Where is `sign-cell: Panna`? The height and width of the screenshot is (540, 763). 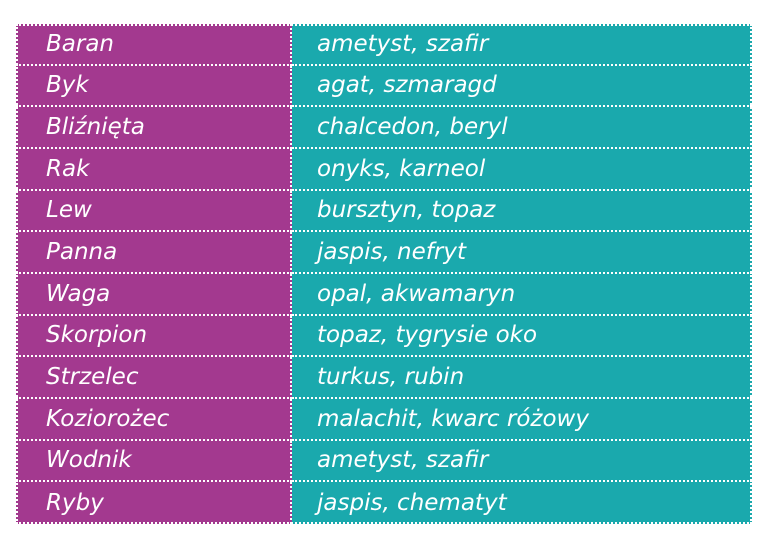
sign-cell: Panna is located at coordinates (154, 253).